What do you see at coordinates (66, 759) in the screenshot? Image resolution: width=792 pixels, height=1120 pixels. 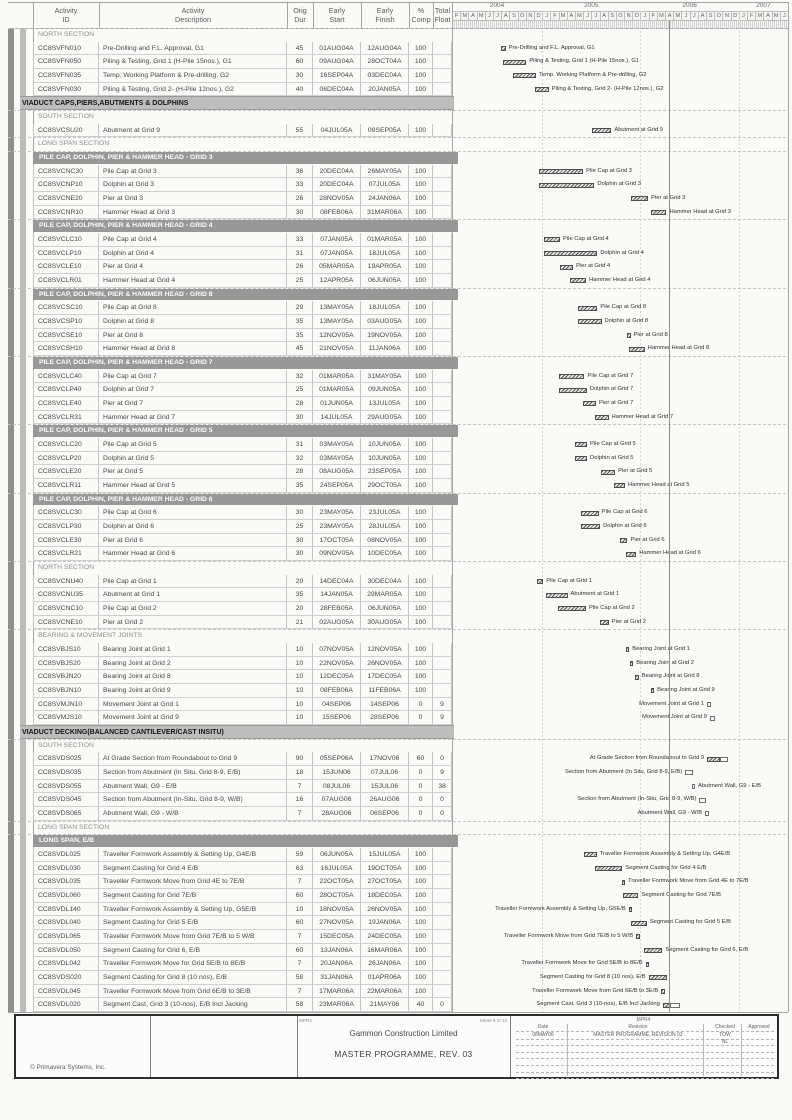 I see `cell-activity-id: CC8SVDS025` at bounding box center [66, 759].